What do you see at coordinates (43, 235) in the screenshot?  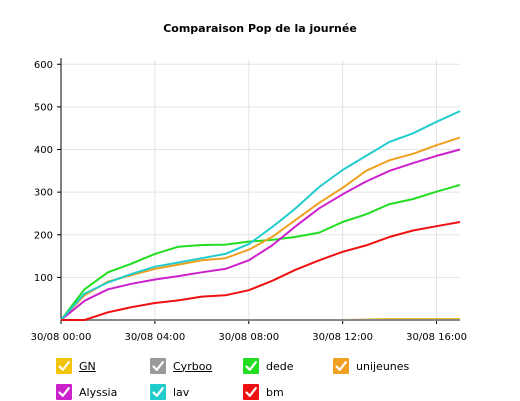 I see `y-tick-label: 200` at bounding box center [43, 235].